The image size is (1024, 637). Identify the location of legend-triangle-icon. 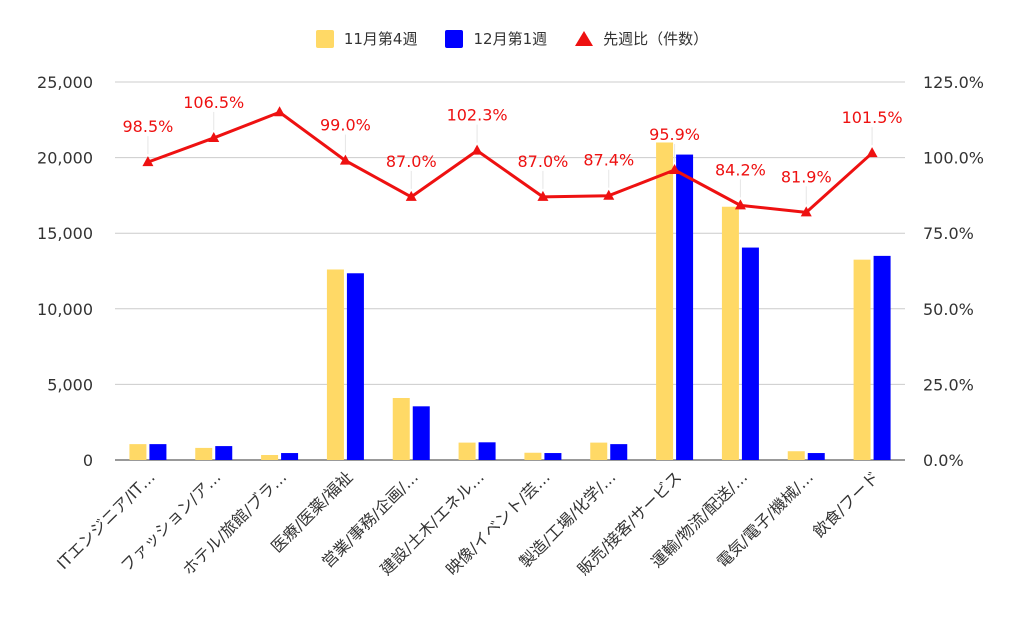
(584, 38).